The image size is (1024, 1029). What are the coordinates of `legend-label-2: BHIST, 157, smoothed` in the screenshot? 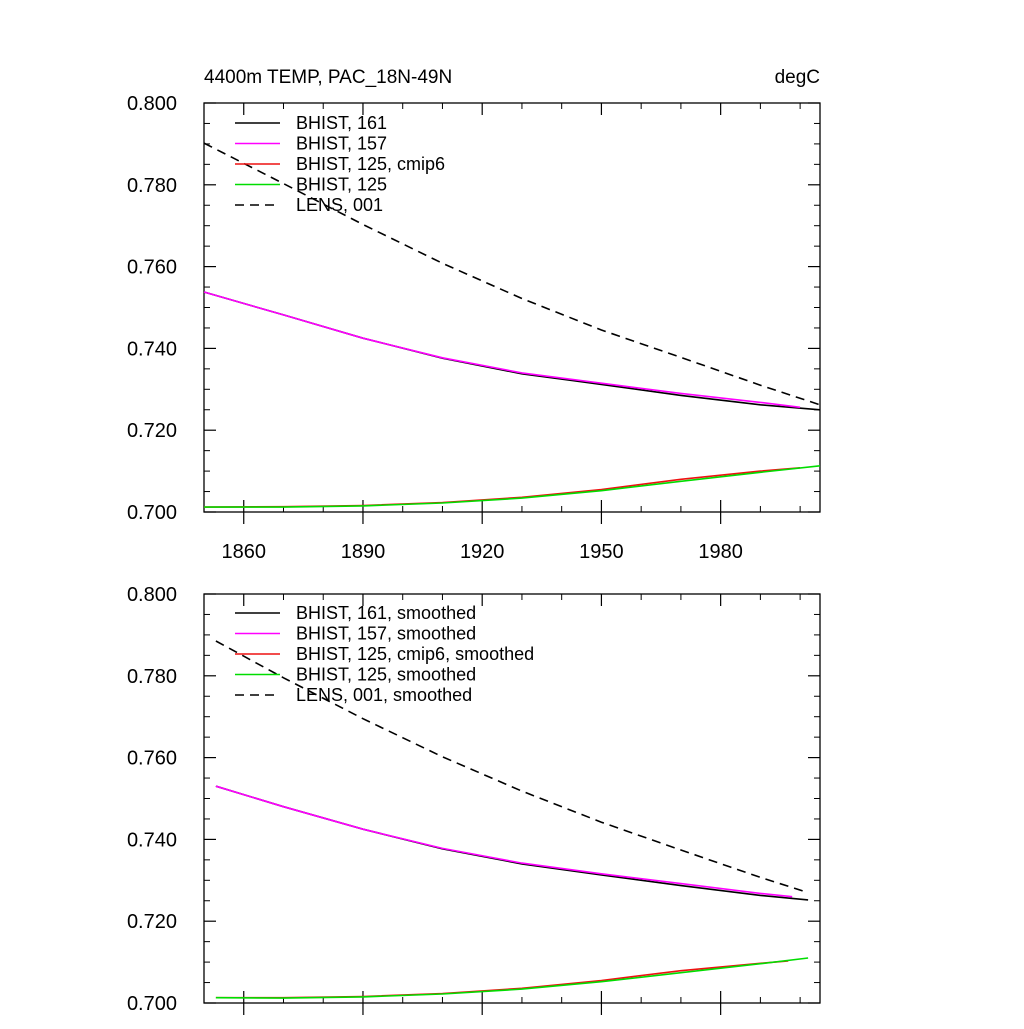 It's located at (386, 634).